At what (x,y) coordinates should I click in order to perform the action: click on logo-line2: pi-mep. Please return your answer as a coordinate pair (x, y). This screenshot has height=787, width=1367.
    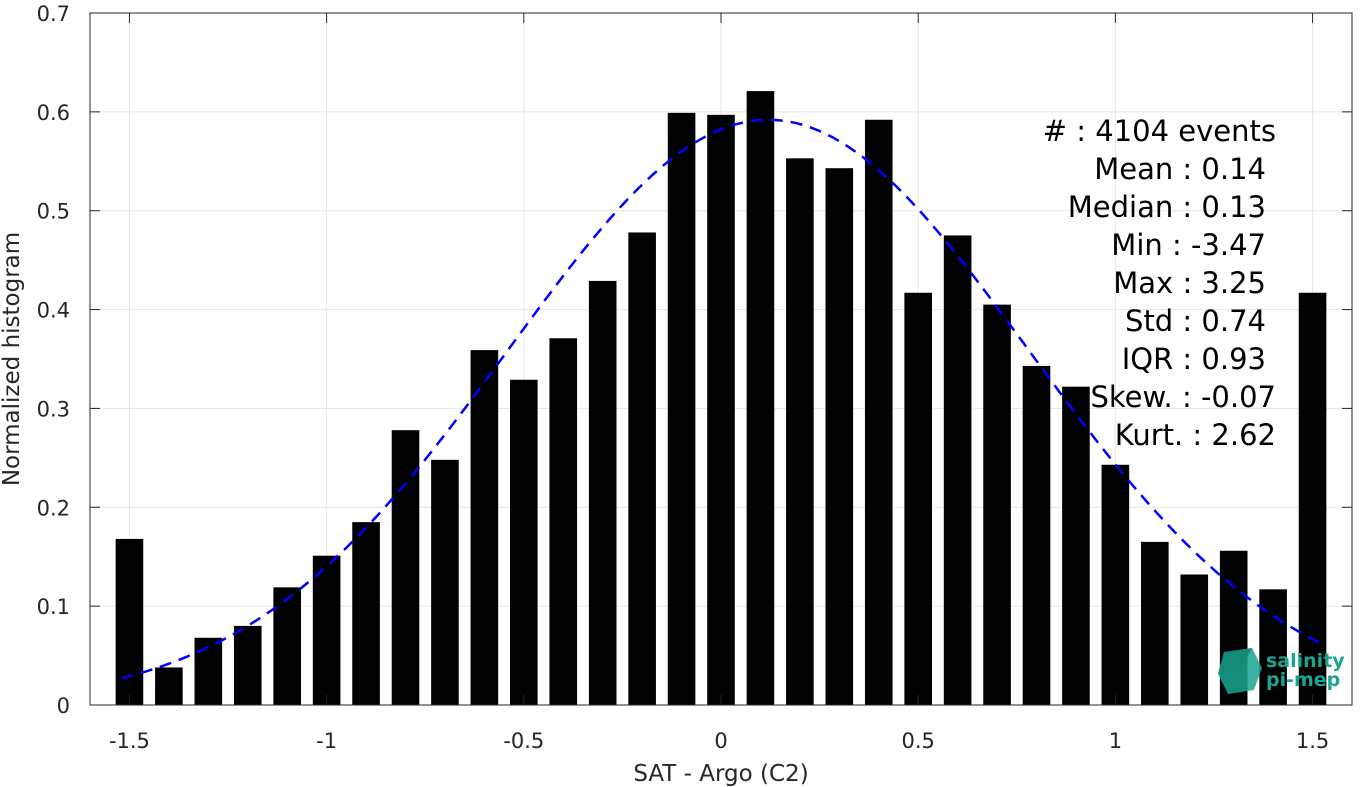
    Looking at the image, I should click on (1303, 680).